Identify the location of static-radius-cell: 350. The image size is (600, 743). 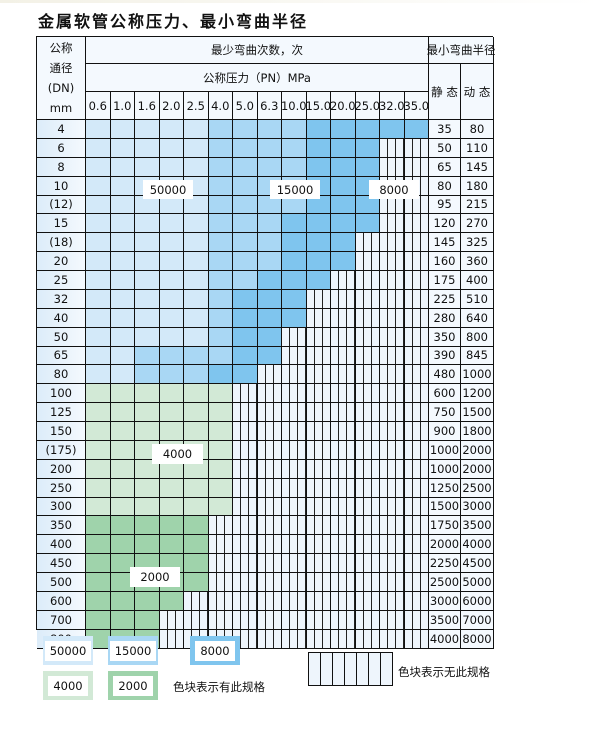
(445, 337).